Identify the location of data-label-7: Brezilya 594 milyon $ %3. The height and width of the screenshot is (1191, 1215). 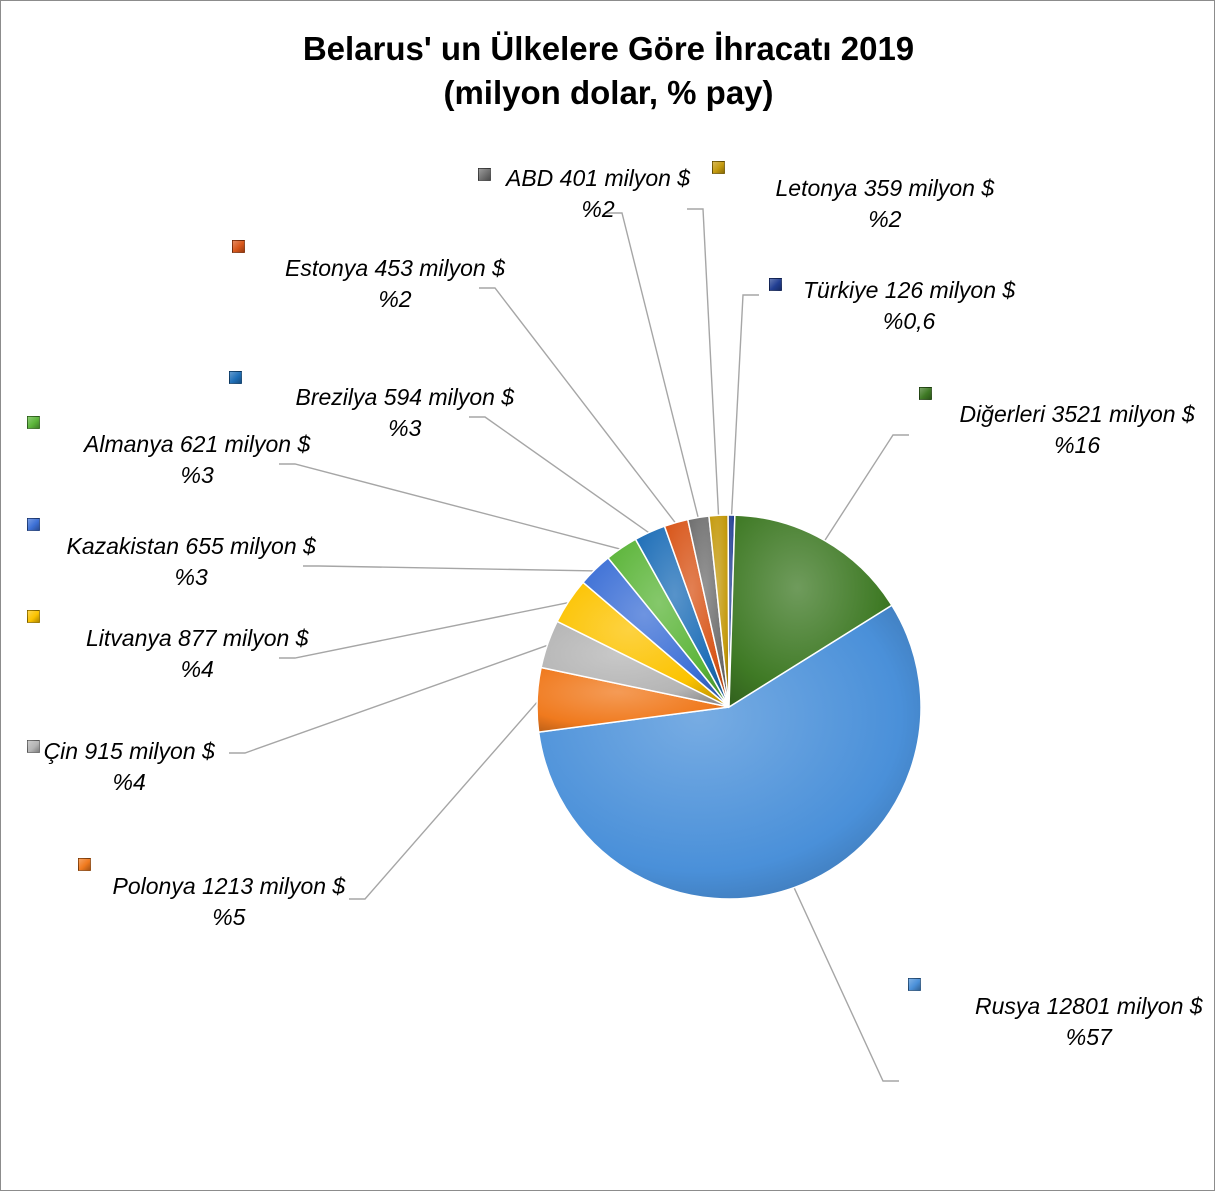
(405, 413).